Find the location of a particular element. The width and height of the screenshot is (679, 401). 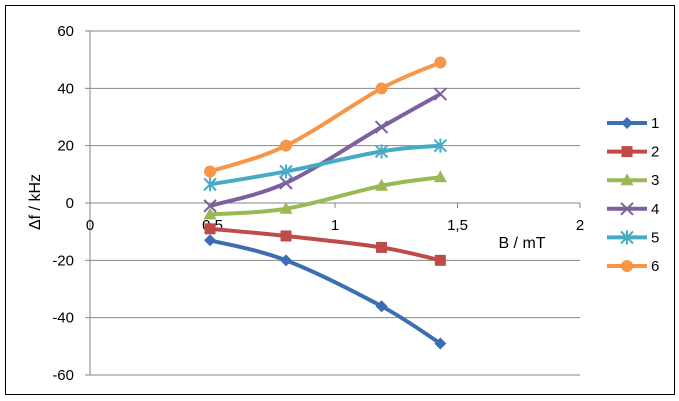

legend-label: 1 is located at coordinates (655, 123).